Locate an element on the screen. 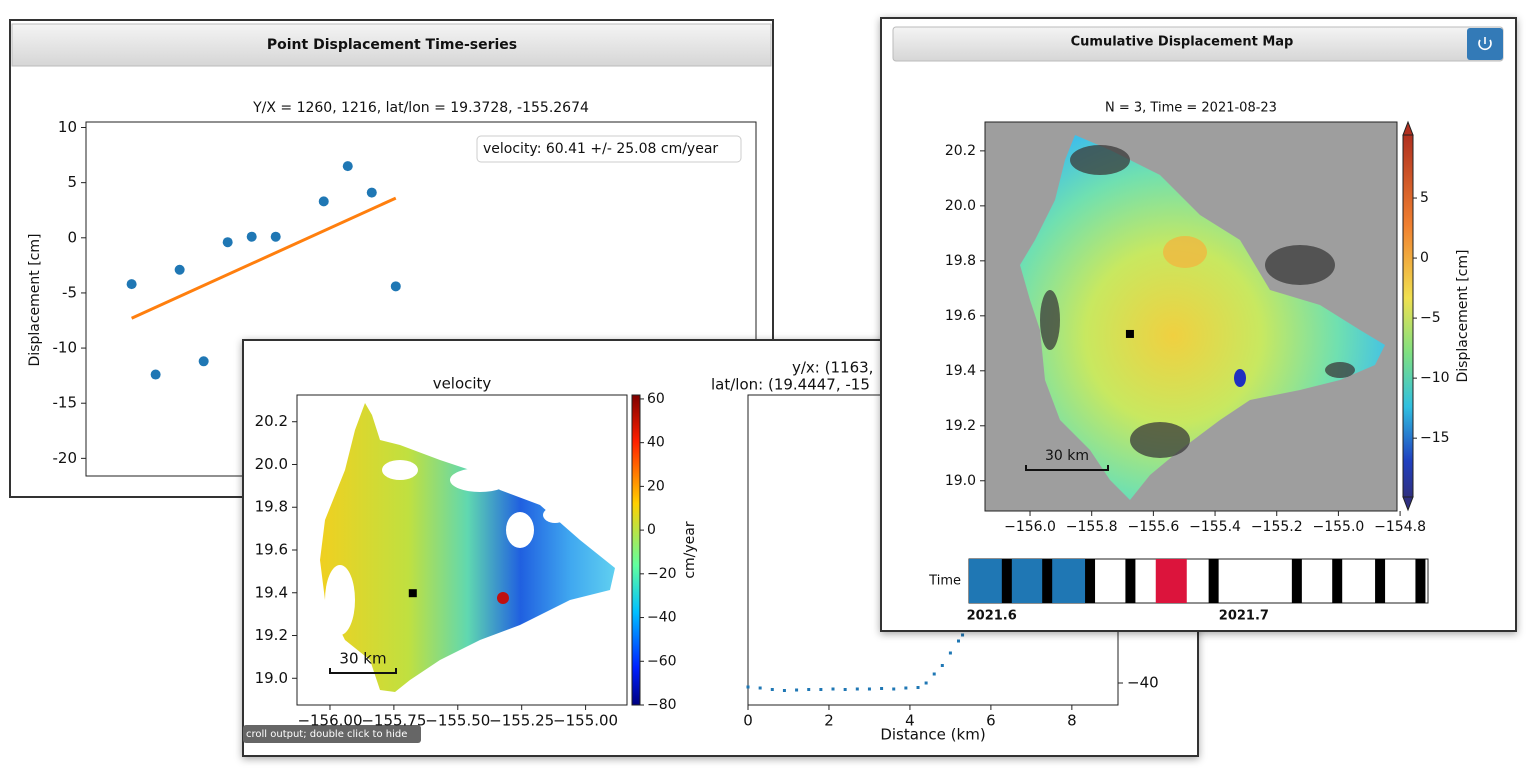 The image size is (1536, 770). tooltip is located at coordinates (332, 734).